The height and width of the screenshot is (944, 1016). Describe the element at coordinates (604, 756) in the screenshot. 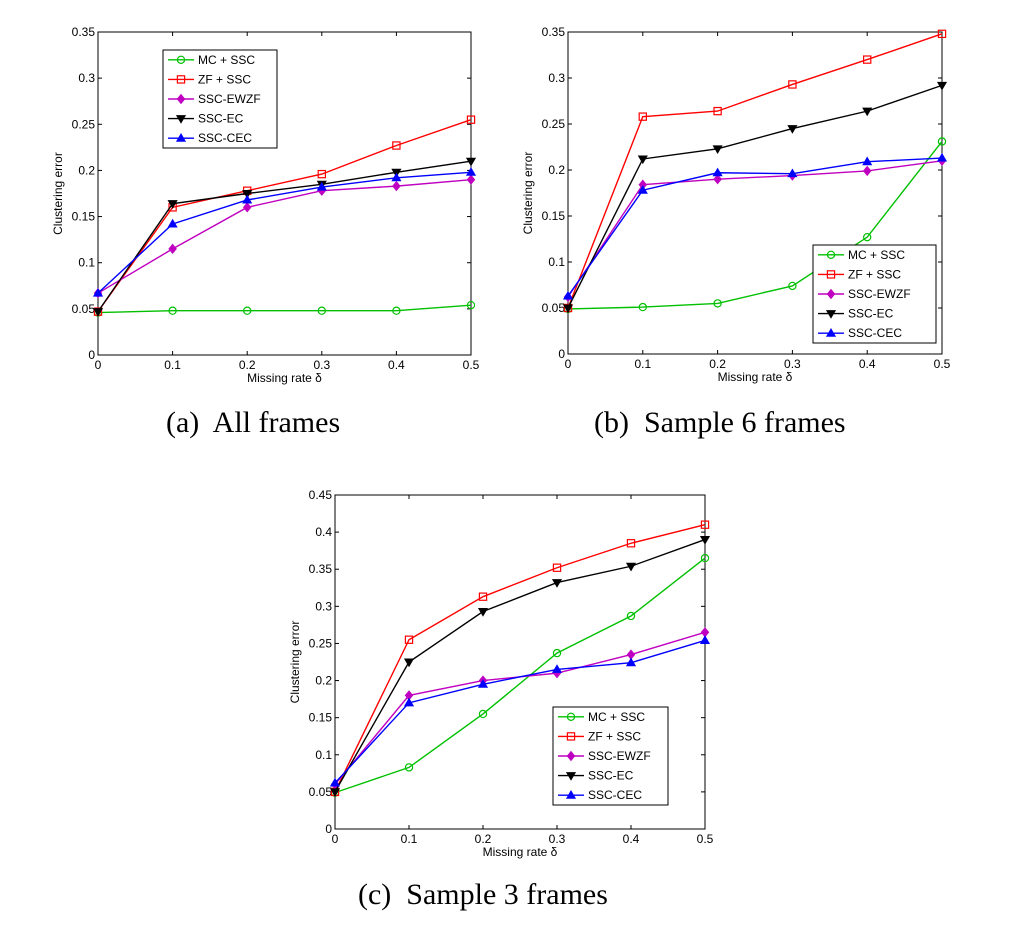

I see `legend-item-ssc-ewzf: SSC-EWZF` at that location.